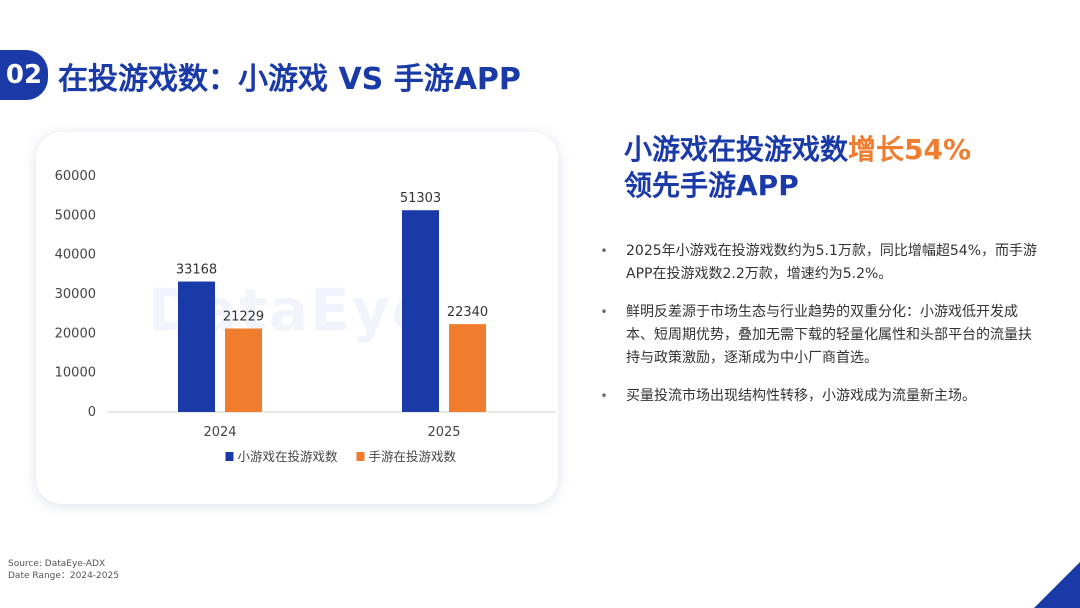 The width and height of the screenshot is (1080, 608). What do you see at coordinates (711, 185) in the screenshot?
I see `headline-line-2: 领先手游APP` at bounding box center [711, 185].